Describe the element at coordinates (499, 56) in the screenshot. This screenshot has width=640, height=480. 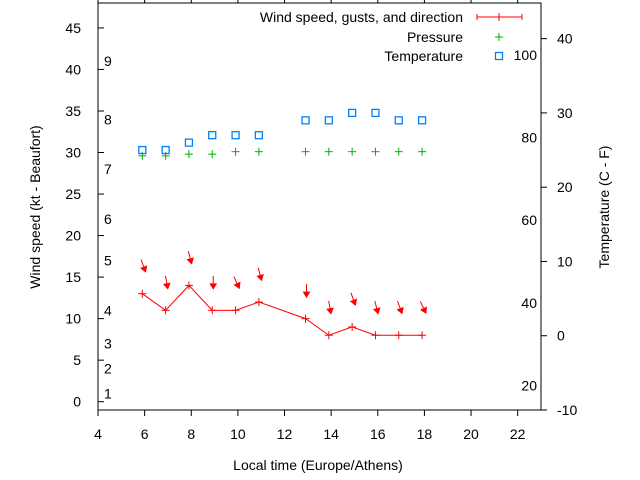
I see `legend-swatch-temperature` at that location.